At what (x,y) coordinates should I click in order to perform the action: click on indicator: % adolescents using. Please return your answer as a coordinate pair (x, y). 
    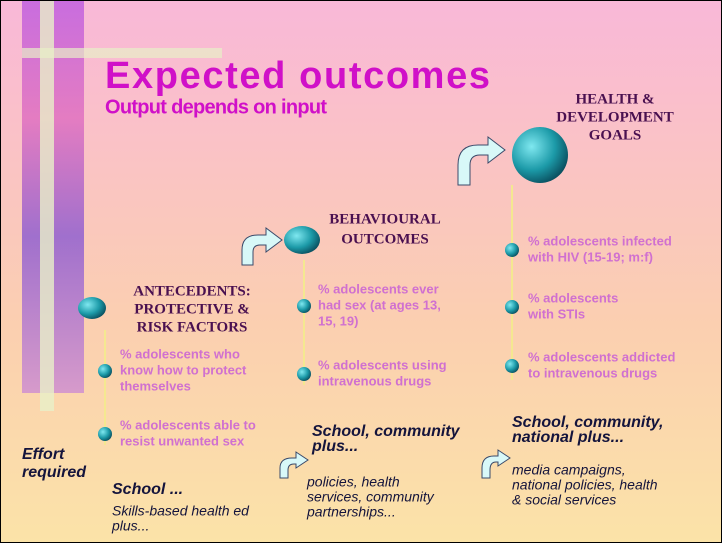
    Looking at the image, I should click on (382, 364).